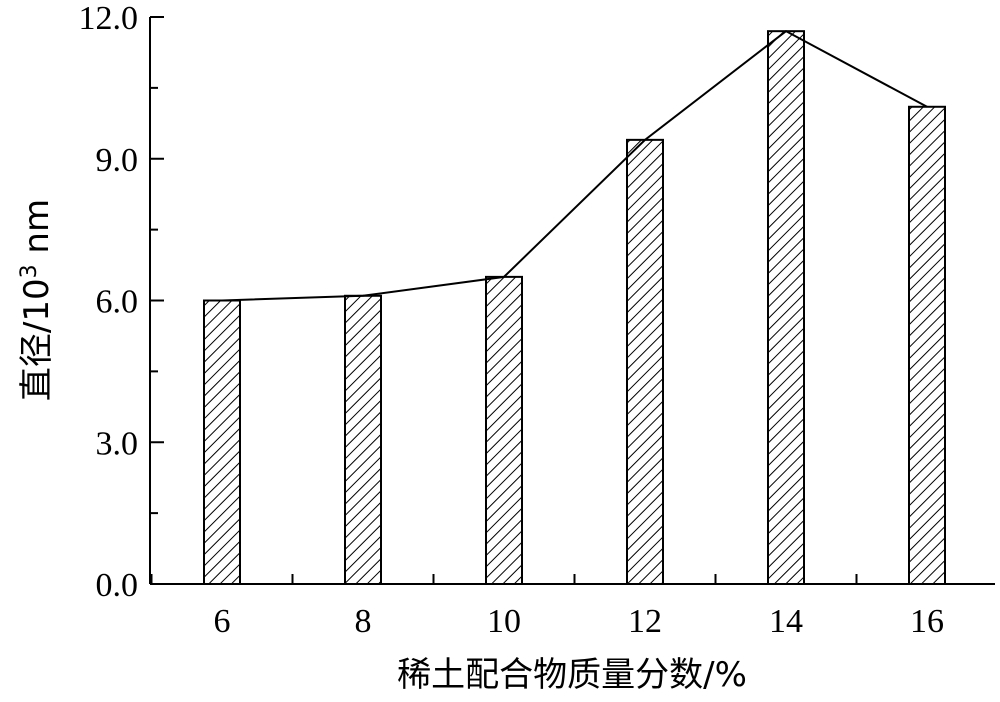 Image resolution: width=1000 pixels, height=702 pixels. I want to click on x-axis-ticks: 6 8 10 12 14 16, so click(547, 607).